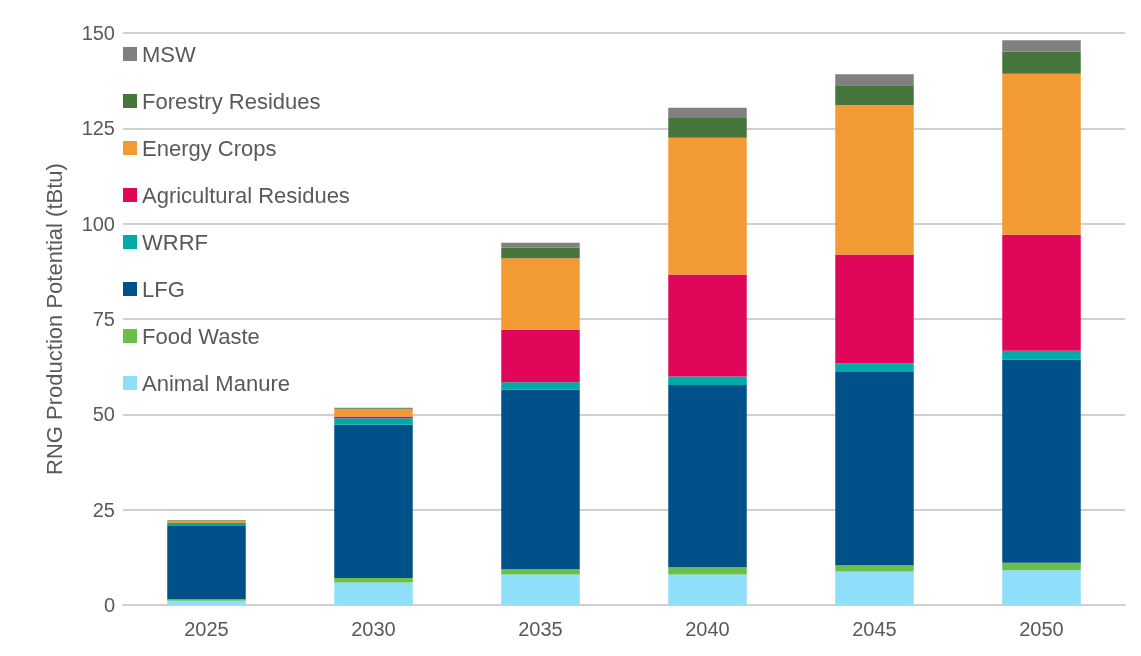 The image size is (1141, 656). I want to click on legend-label: Forestry Residues, so click(231, 101).